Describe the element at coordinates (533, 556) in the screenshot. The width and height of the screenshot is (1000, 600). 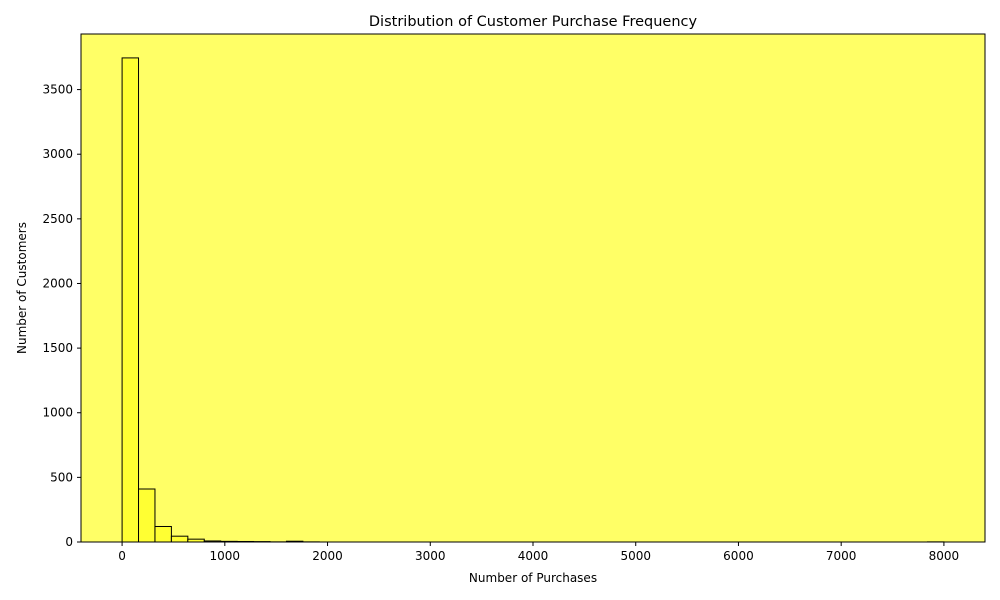
I see `x-tick-label: 4000` at that location.